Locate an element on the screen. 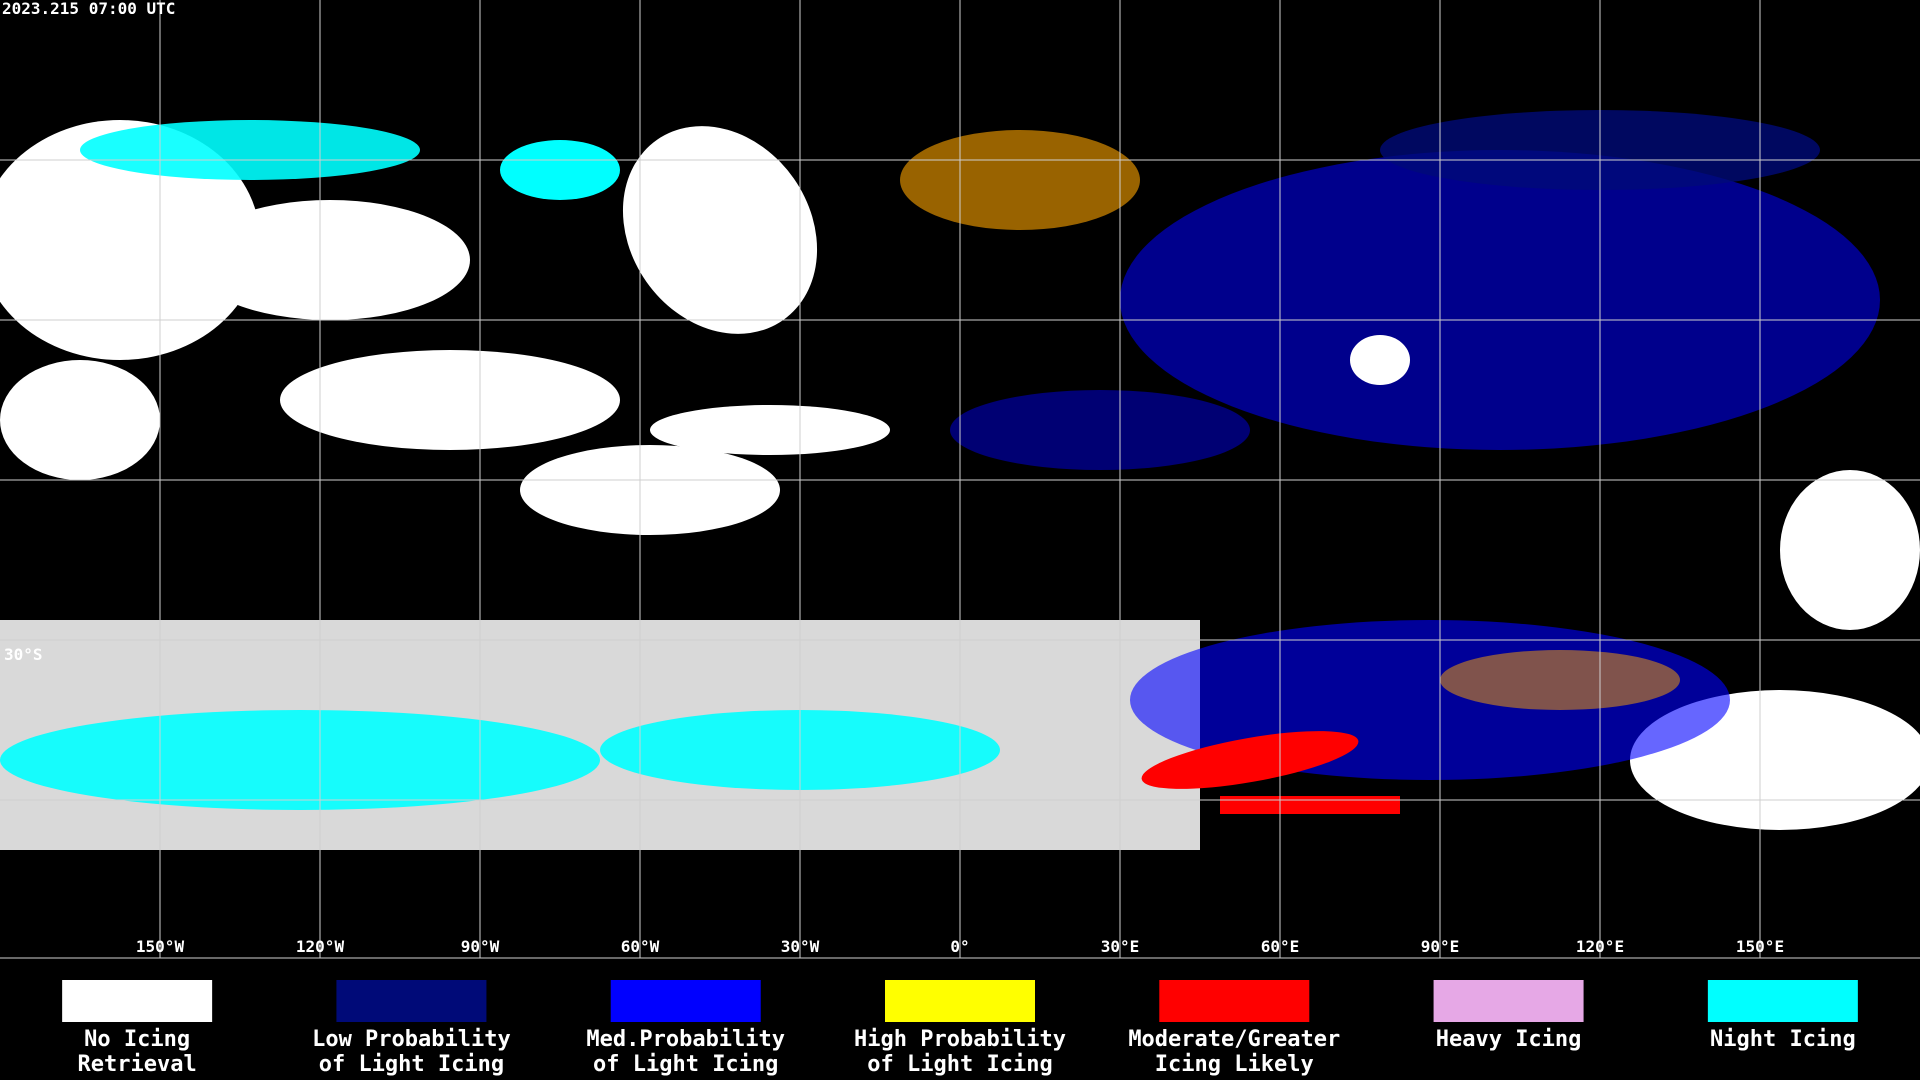 This screenshot has height=1080, width=1920. latitude-label: 30°S is located at coordinates (23, 654).